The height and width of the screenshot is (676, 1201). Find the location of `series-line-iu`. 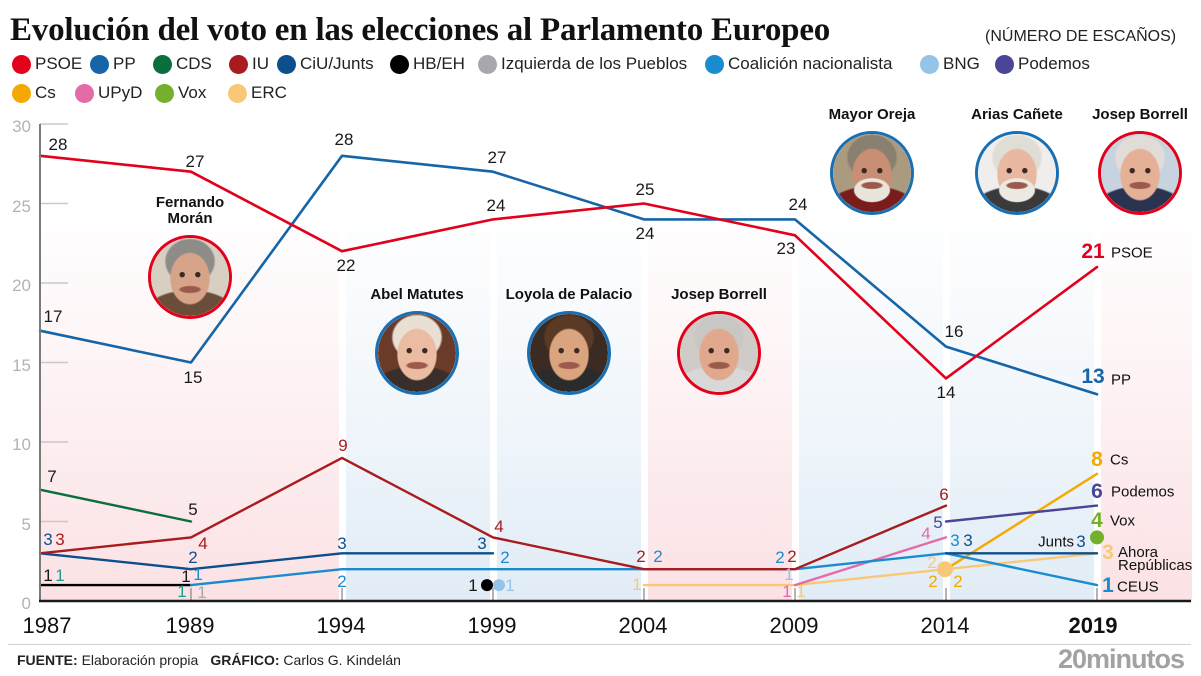

series-line-iu is located at coordinates (493, 513).